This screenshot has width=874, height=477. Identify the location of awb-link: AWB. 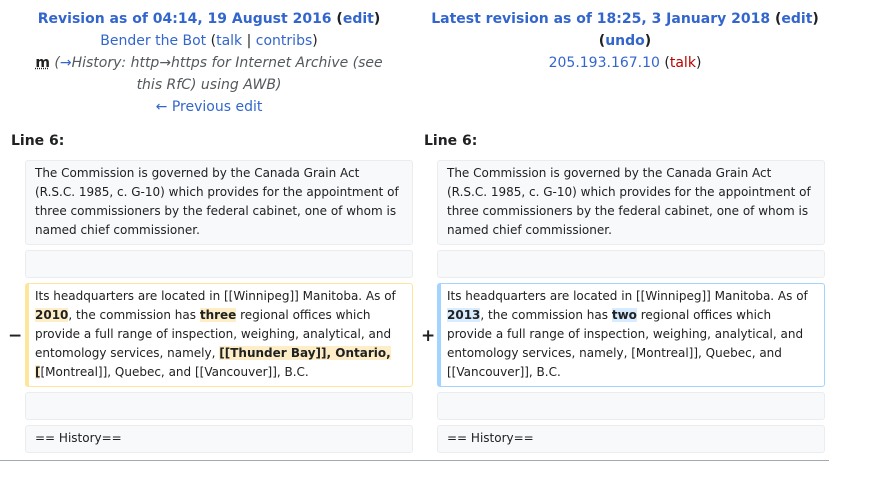
(259, 85).